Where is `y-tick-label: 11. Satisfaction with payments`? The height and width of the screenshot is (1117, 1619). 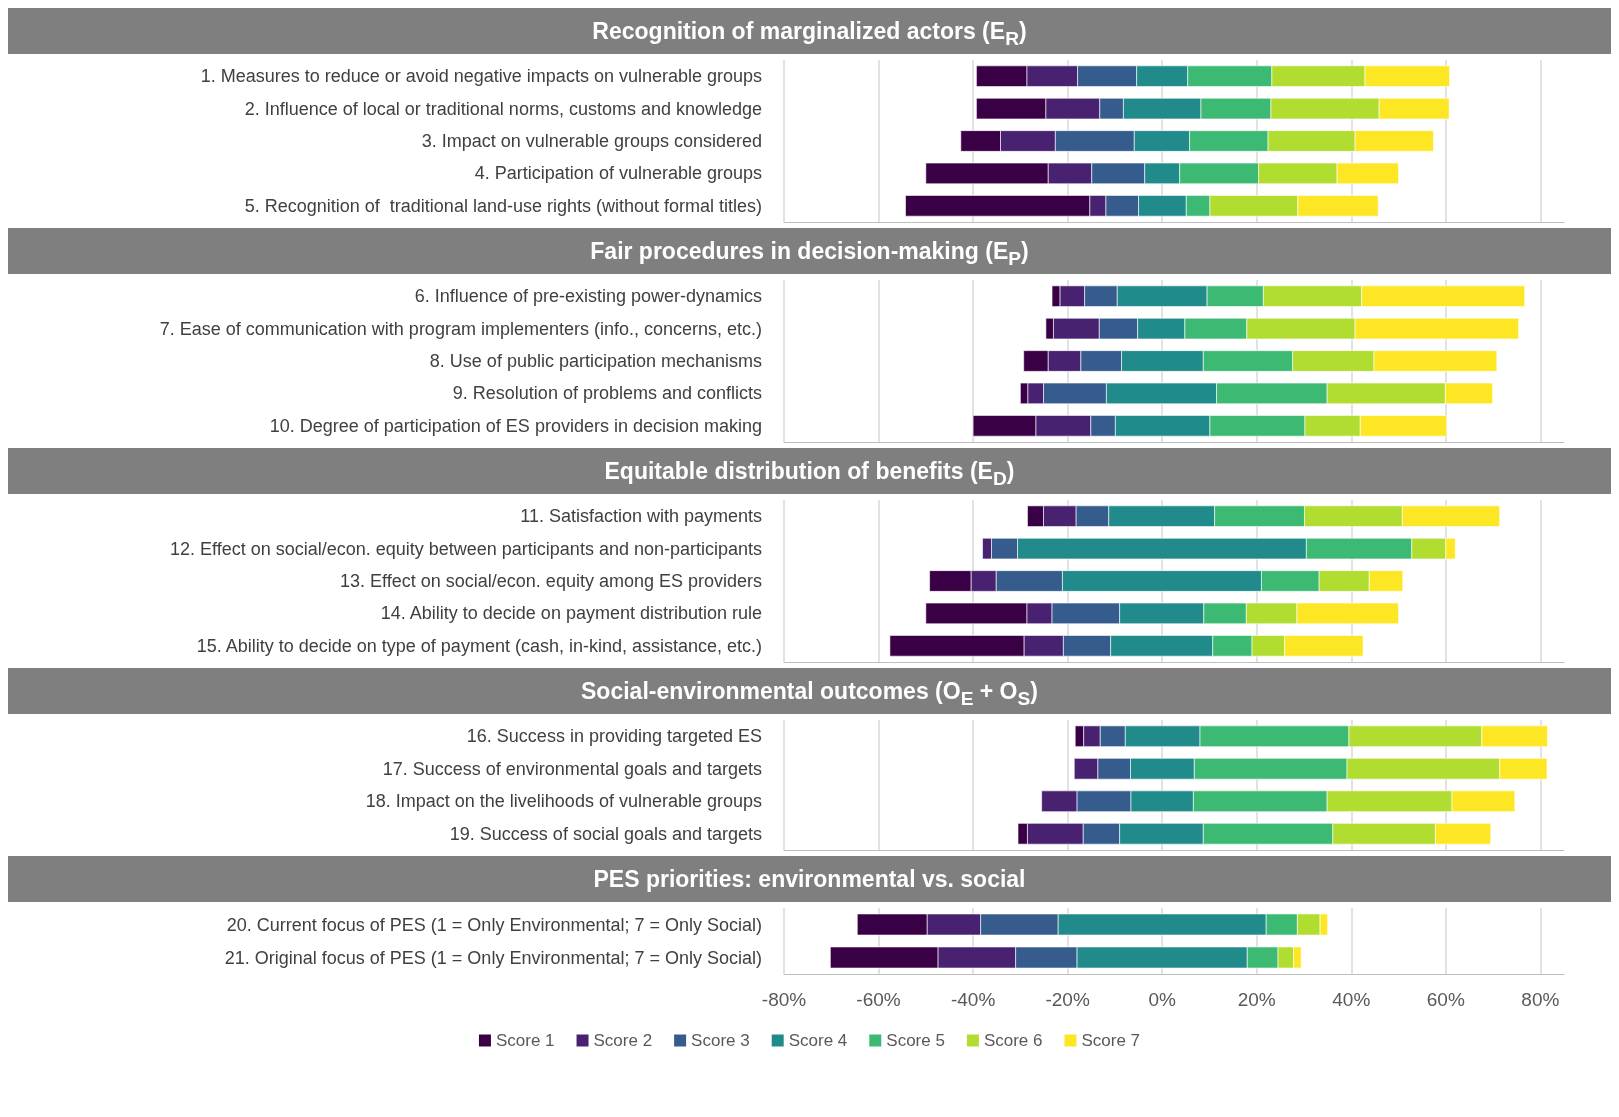 y-tick-label: 11. Satisfaction with payments is located at coordinates (641, 516).